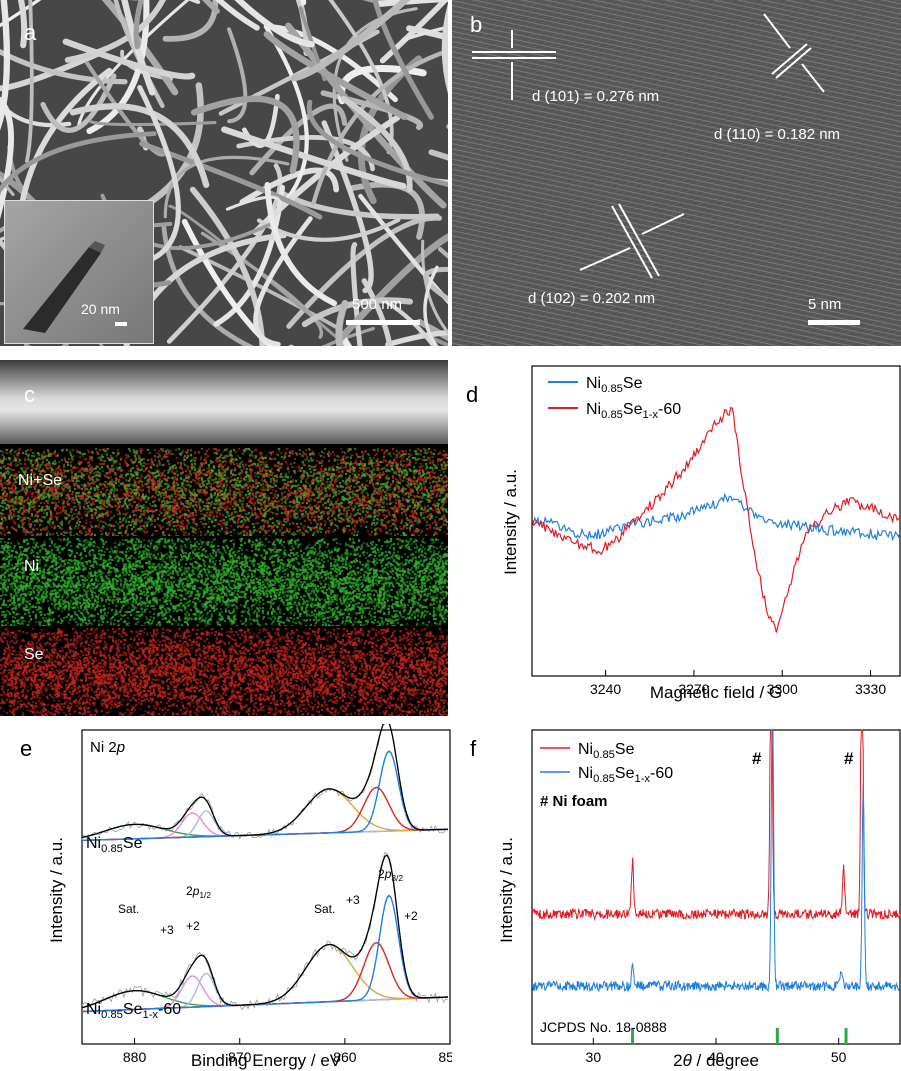 The height and width of the screenshot is (1071, 901). I want to click on d-xtick-label: 3300, so click(782, 689).